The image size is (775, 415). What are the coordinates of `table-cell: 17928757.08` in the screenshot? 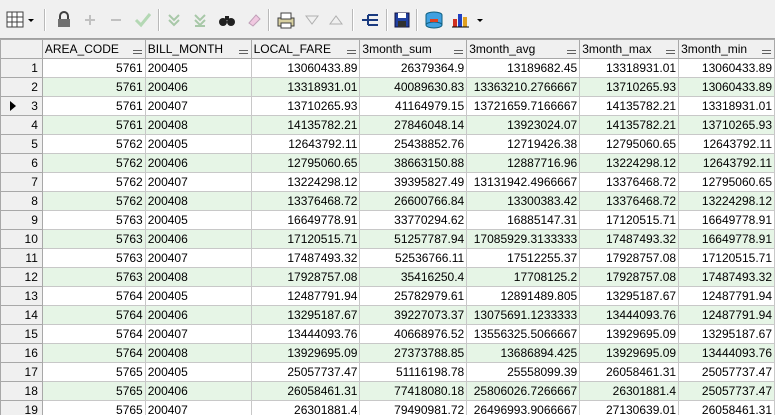 It's located at (305, 277).